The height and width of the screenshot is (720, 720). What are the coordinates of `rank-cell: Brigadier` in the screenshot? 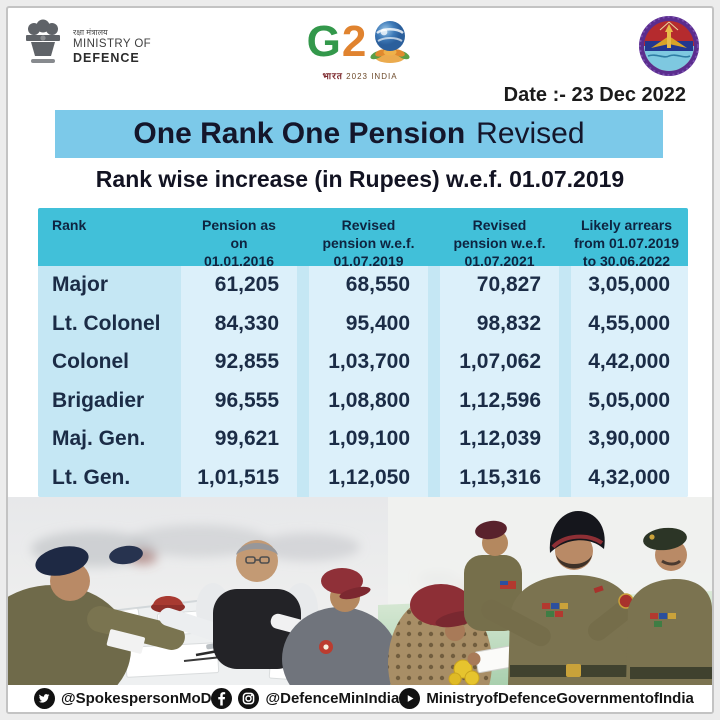 It's located at (98, 400).